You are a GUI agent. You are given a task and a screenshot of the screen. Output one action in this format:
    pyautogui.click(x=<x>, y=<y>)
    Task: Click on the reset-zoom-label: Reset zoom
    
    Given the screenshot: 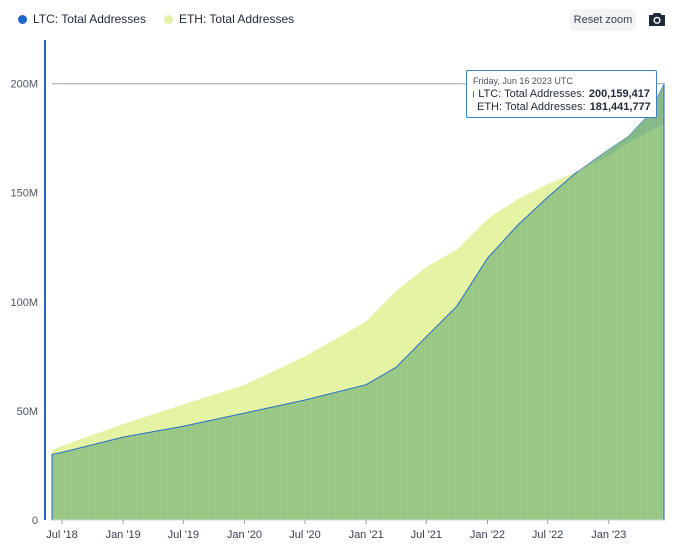 What is the action you would take?
    pyautogui.click(x=603, y=20)
    